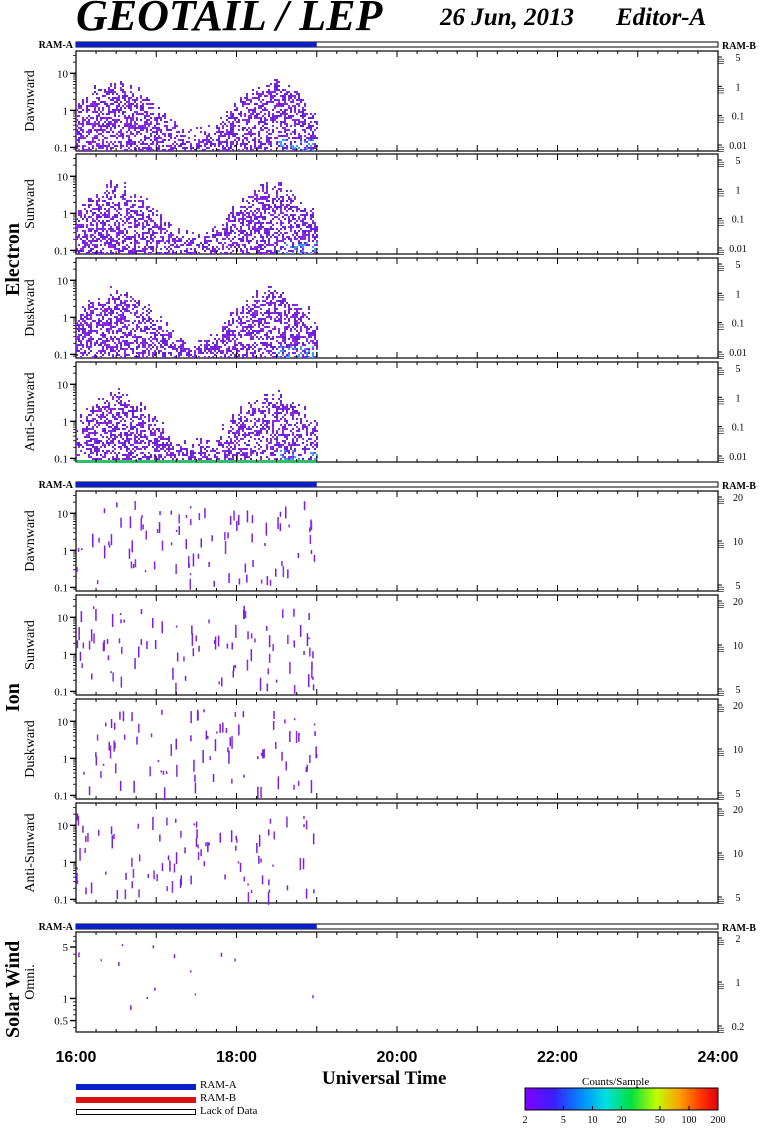 The image size is (762, 1128). I want to click on legend-label-lack: Lack of Data, so click(229, 1111).